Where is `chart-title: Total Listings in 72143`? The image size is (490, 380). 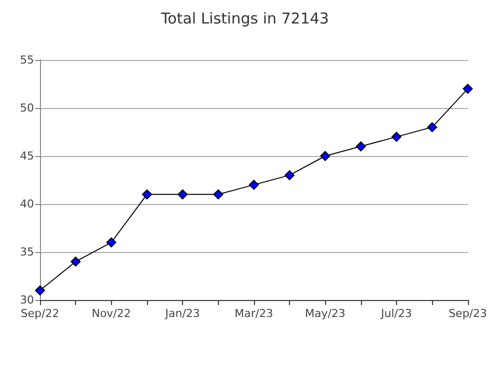
chart-title: Total Listings in 72143 is located at coordinates (244, 19).